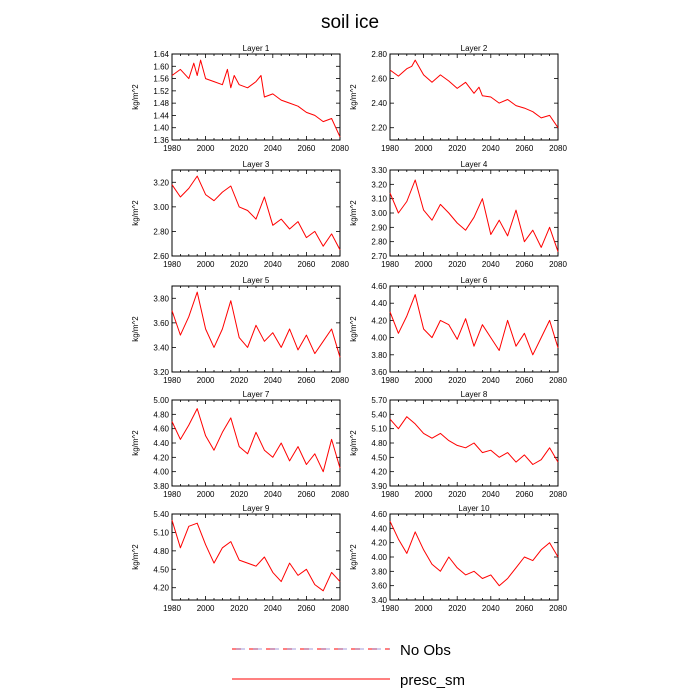  What do you see at coordinates (256, 164) in the screenshot?
I see `panel-title: Layer 3` at bounding box center [256, 164].